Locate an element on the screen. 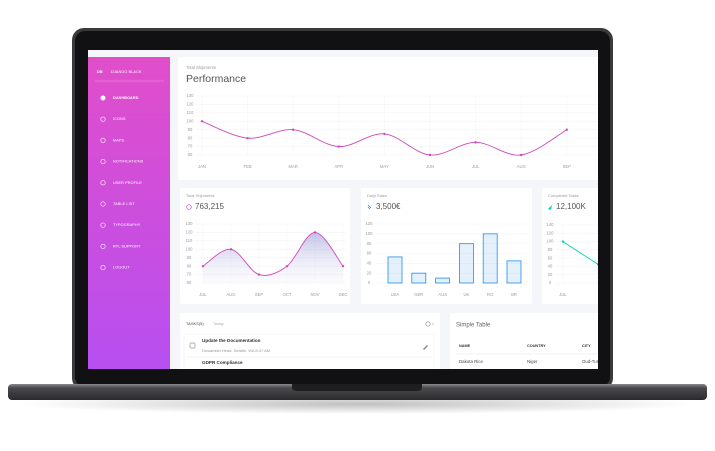 This screenshot has width=715, height=451. table-cell: Dakota Rice is located at coordinates (471, 361).